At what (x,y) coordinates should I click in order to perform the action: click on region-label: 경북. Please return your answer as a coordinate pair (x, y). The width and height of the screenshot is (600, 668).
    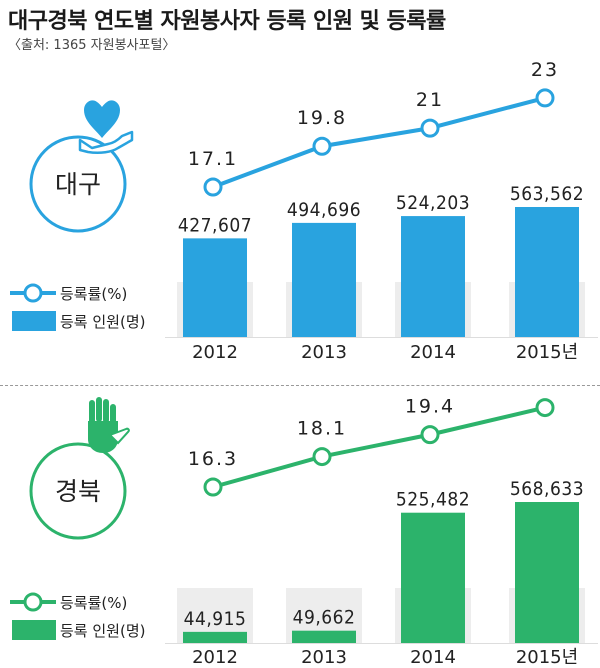
    Looking at the image, I should click on (78, 491).